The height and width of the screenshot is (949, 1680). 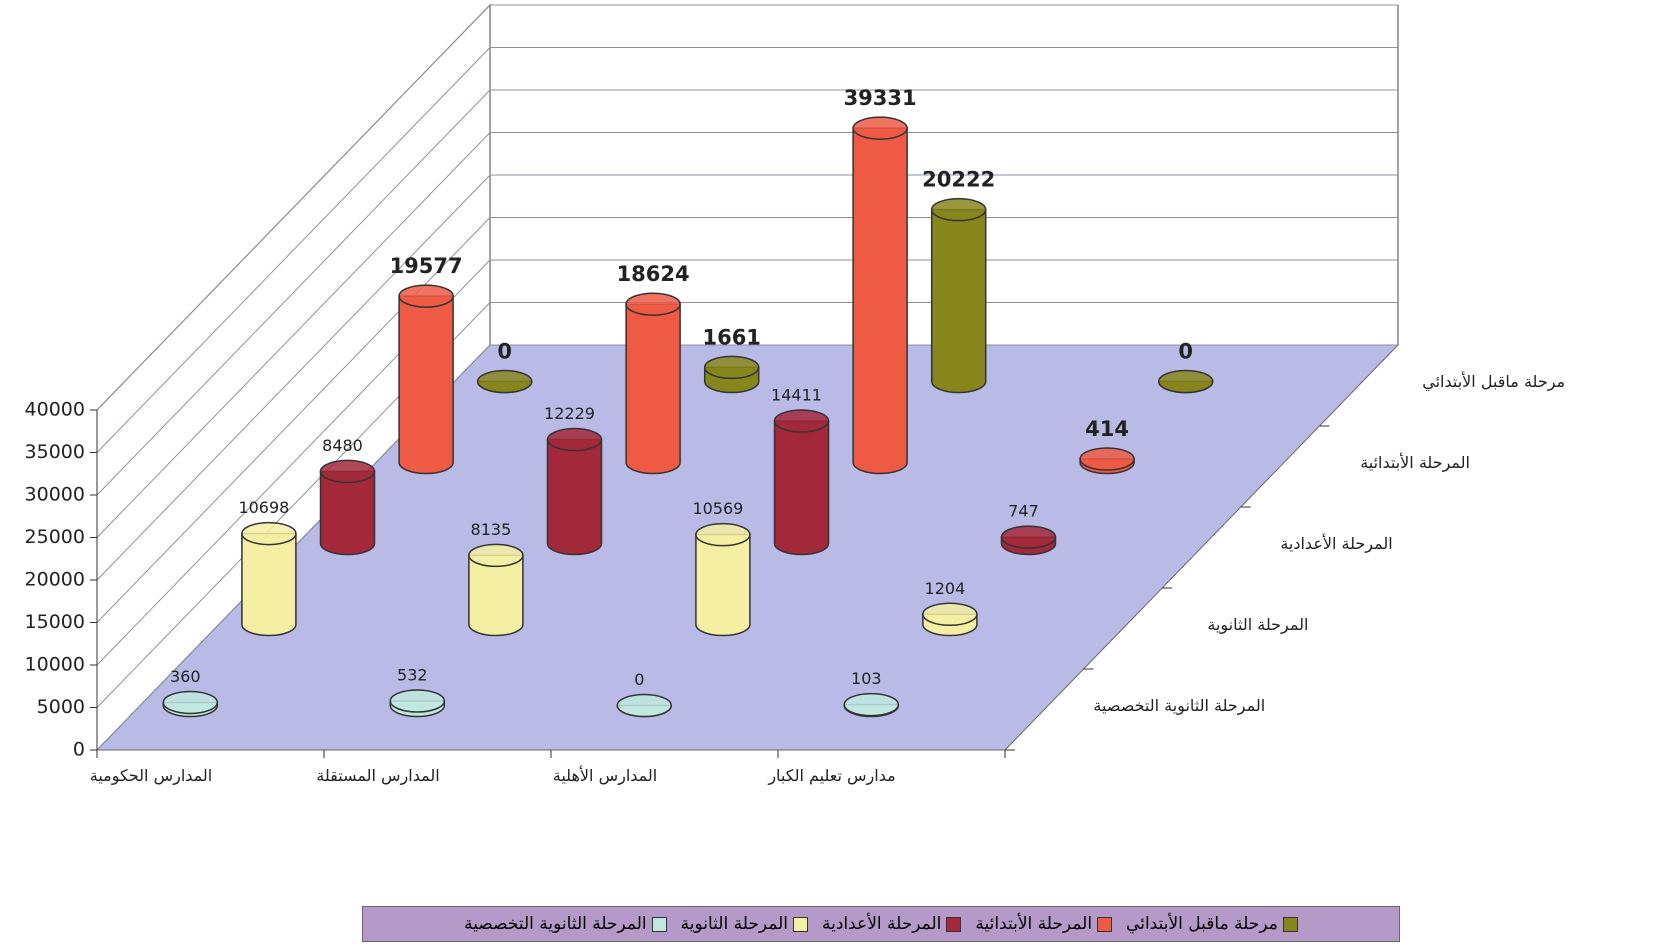 What do you see at coordinates (342, 445) in the screenshot?
I see `value-label: 8480` at bounding box center [342, 445].